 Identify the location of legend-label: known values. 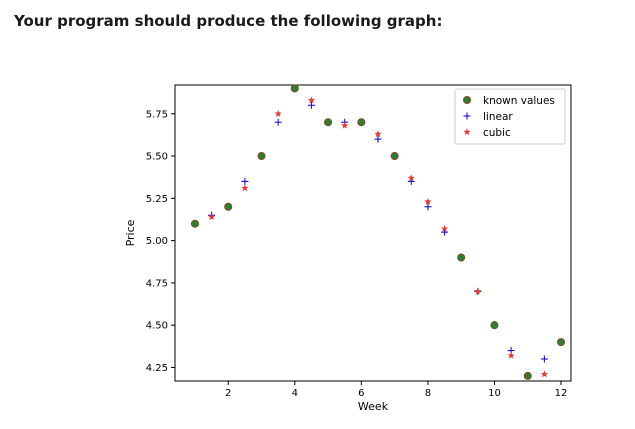
(519, 101).